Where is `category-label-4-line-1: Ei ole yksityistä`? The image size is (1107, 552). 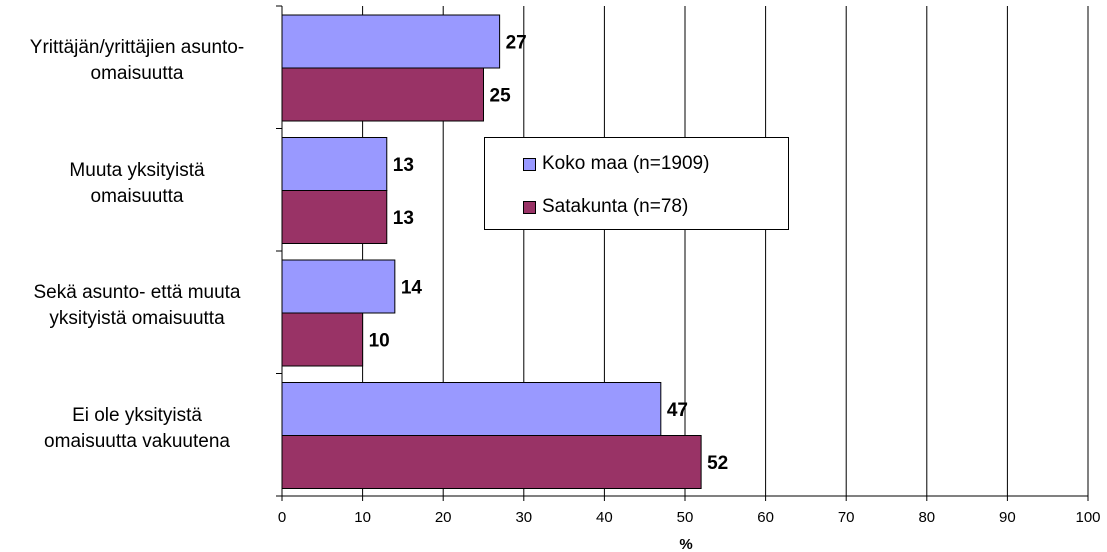
category-label-4-line-1: Ei ole yksityistä is located at coordinates (137, 415).